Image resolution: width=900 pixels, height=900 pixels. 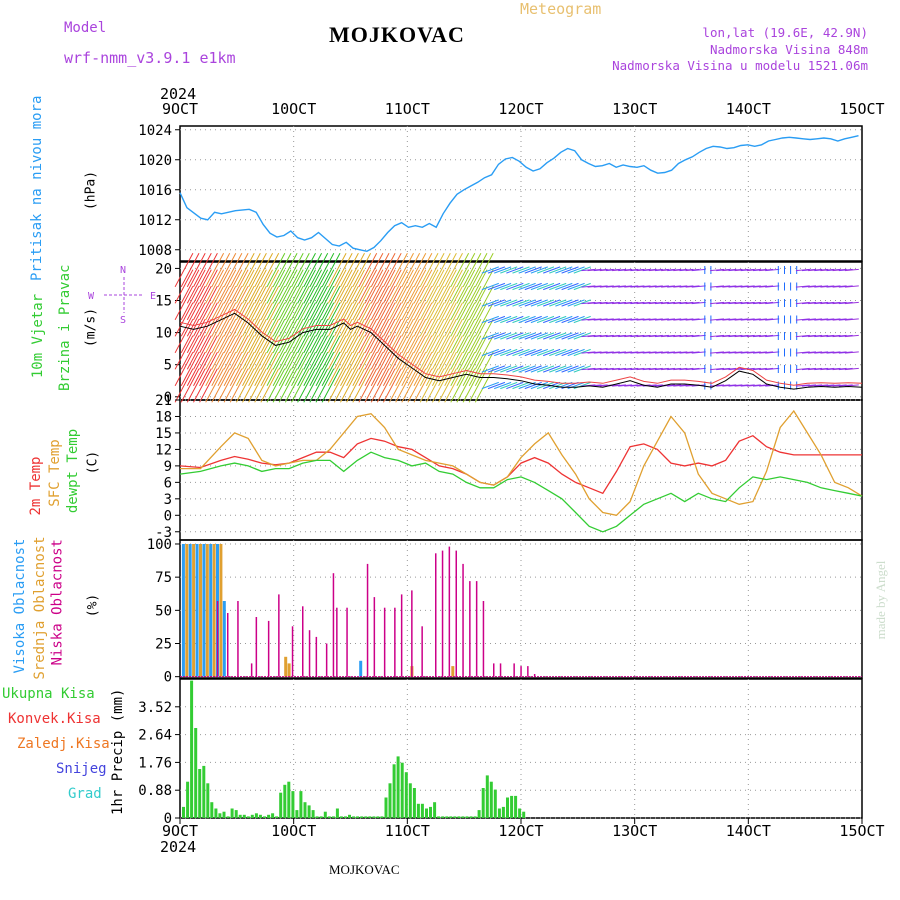 I want to click on temp-dew-line, so click(x=521, y=492).